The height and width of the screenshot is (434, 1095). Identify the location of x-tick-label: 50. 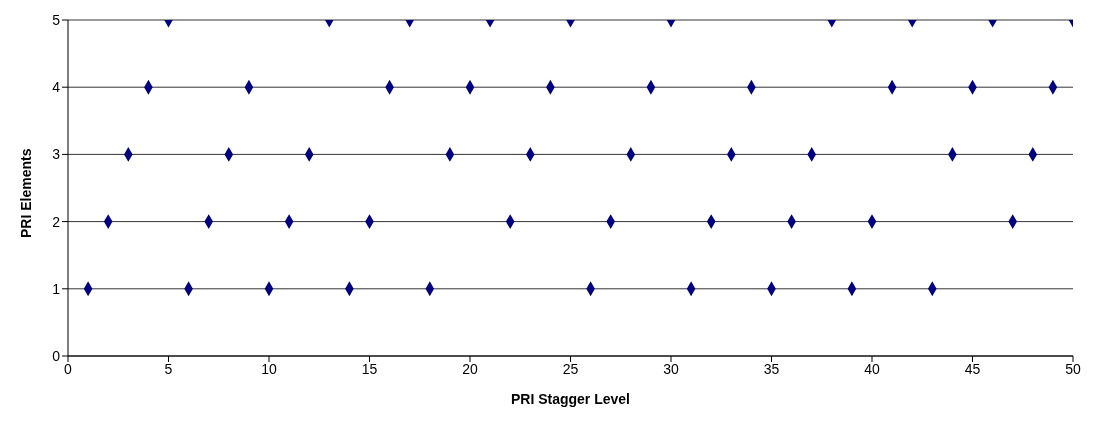
(1073, 368).